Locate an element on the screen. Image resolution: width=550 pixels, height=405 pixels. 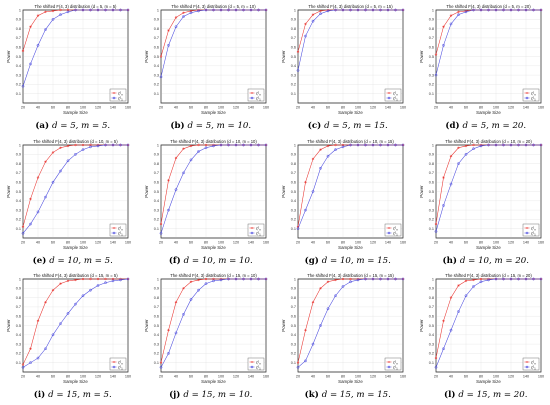
subfigure-caption: (h) d = 10, m = 20. is located at coordinates (485, 260).